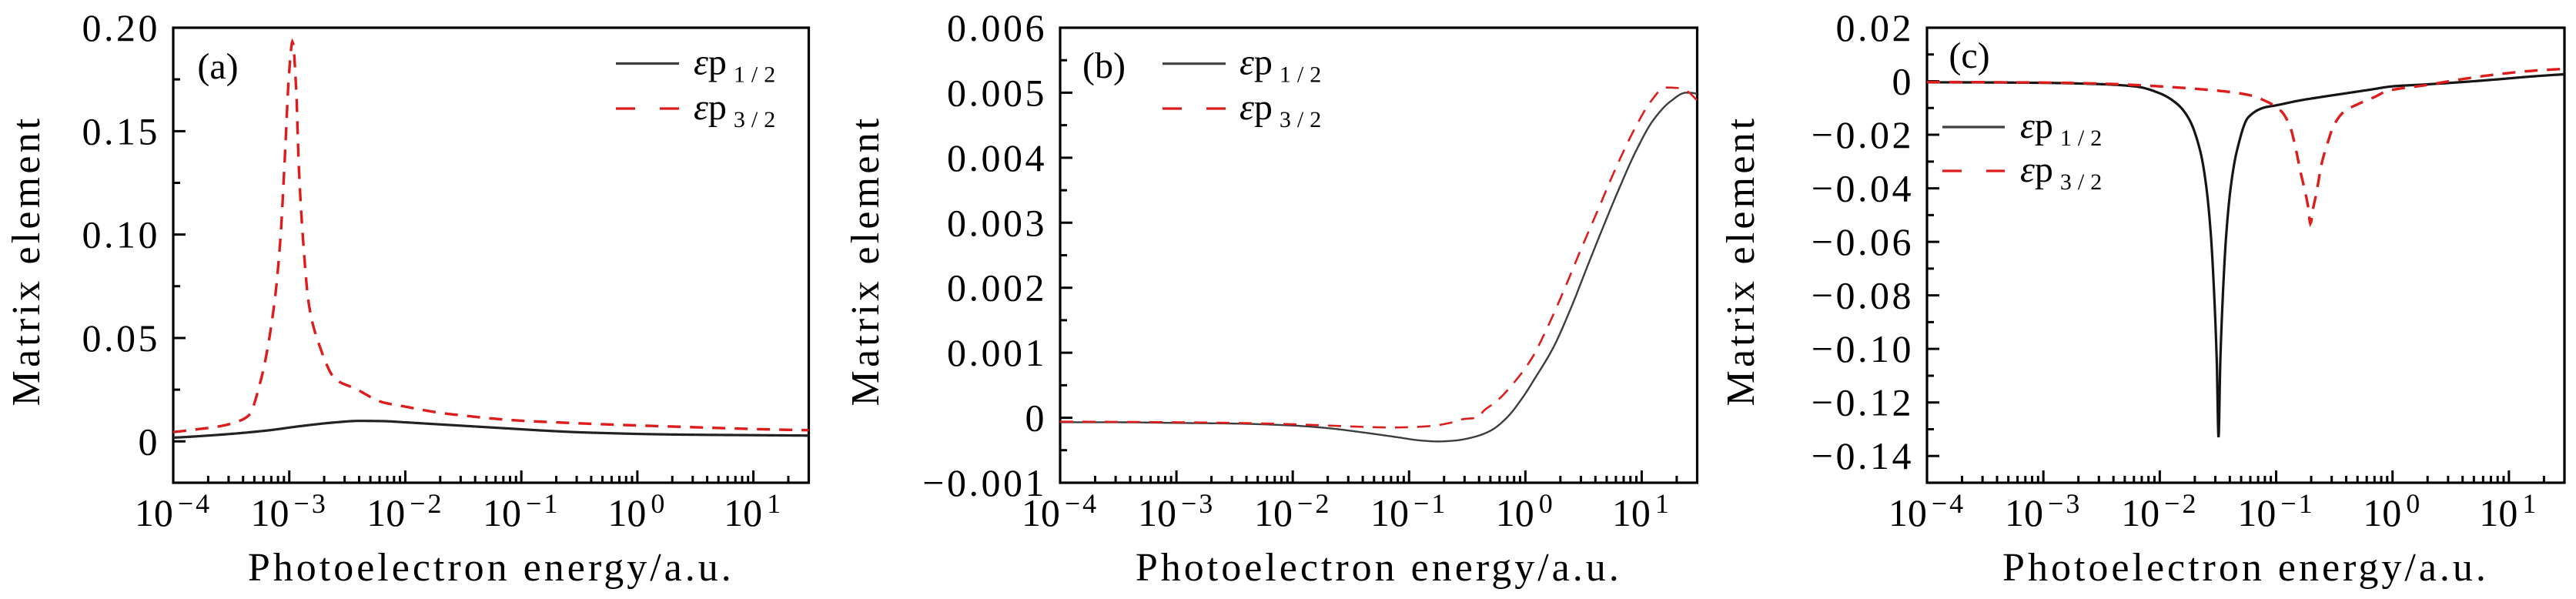 This screenshot has width=2576, height=599. What do you see at coordinates (1863, 295) in the screenshot?
I see `svg-text: −0.08` at bounding box center [1863, 295].